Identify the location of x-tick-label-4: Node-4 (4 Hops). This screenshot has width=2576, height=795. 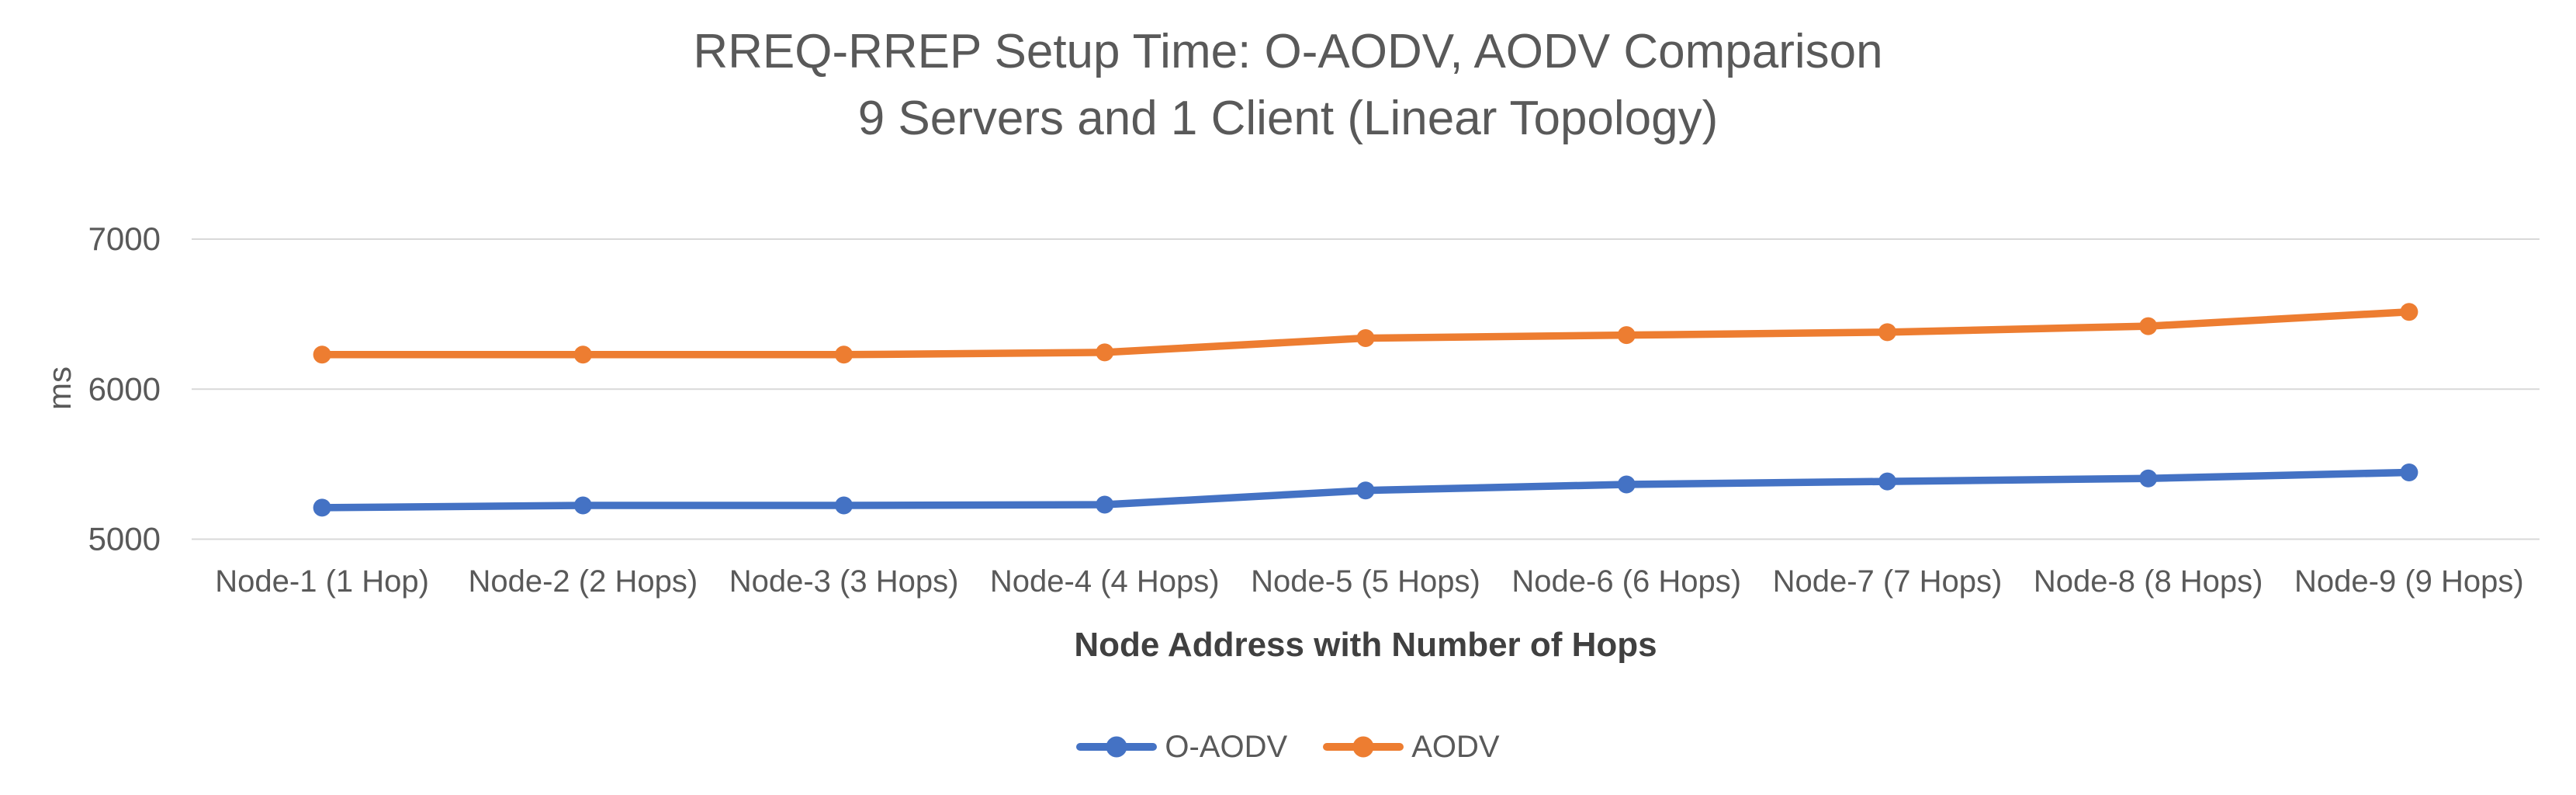
(1105, 581).